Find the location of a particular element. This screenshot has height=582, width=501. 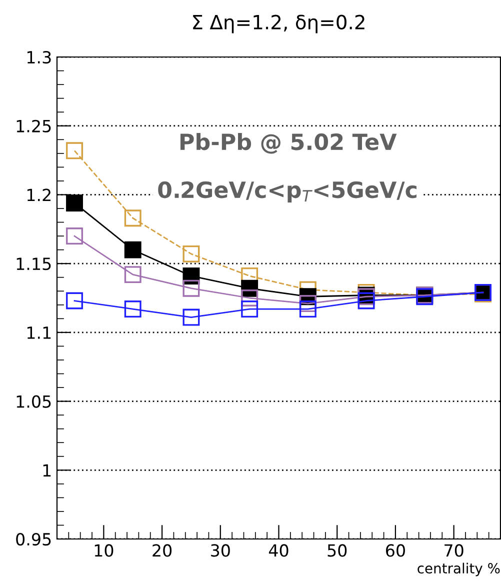

x-tick-label: 10 is located at coordinates (104, 550).